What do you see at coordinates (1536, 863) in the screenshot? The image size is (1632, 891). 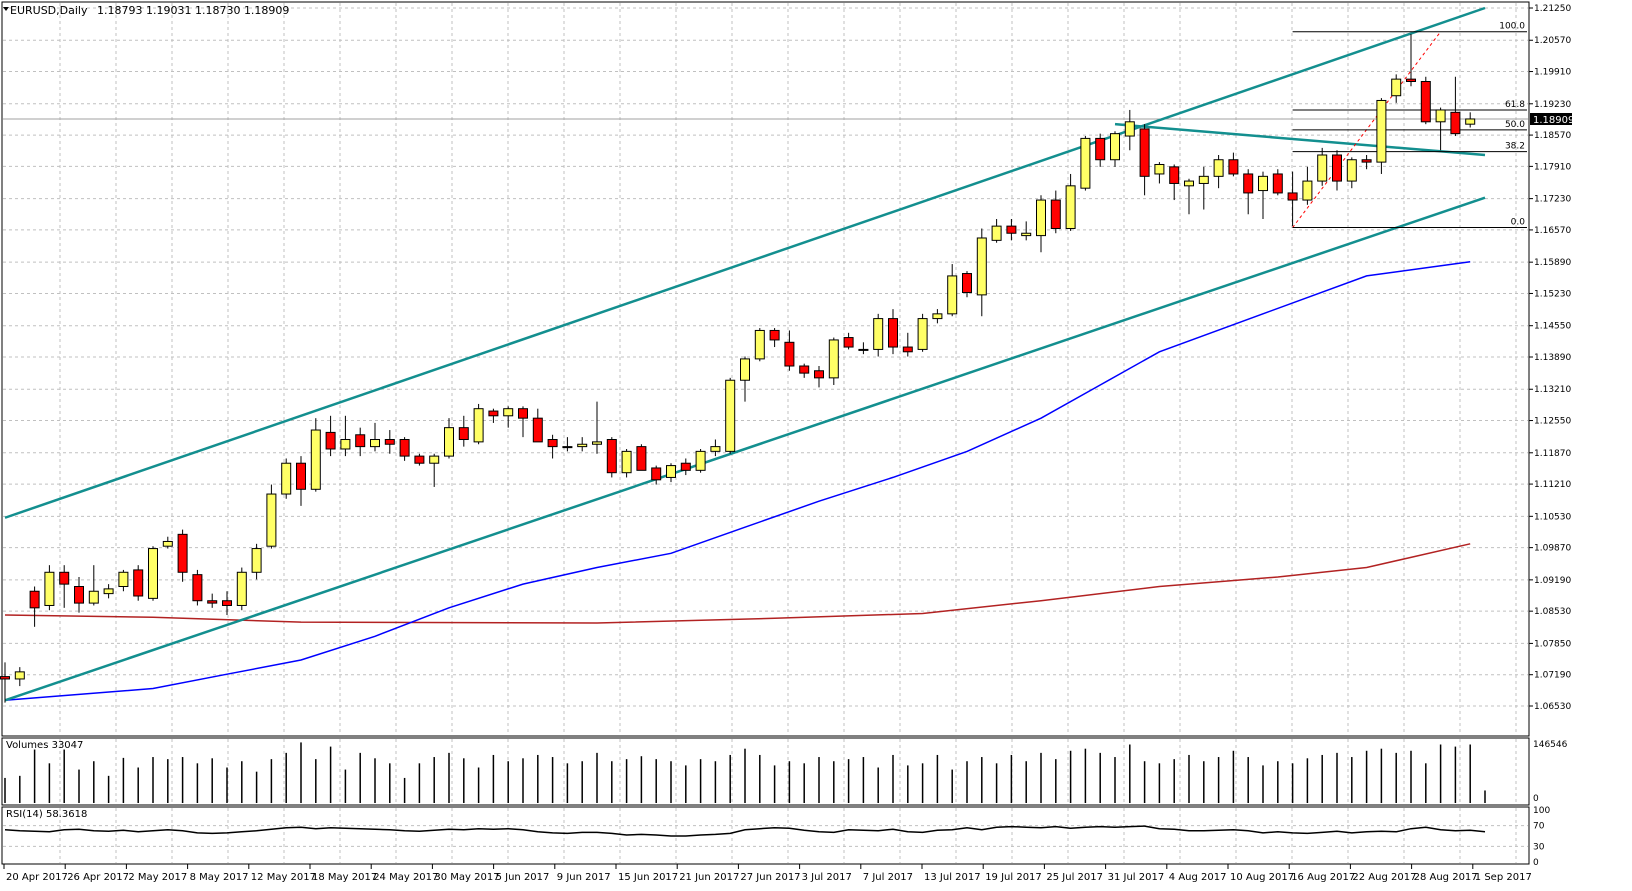 I see `rsi-tick-label: 0` at bounding box center [1536, 863].